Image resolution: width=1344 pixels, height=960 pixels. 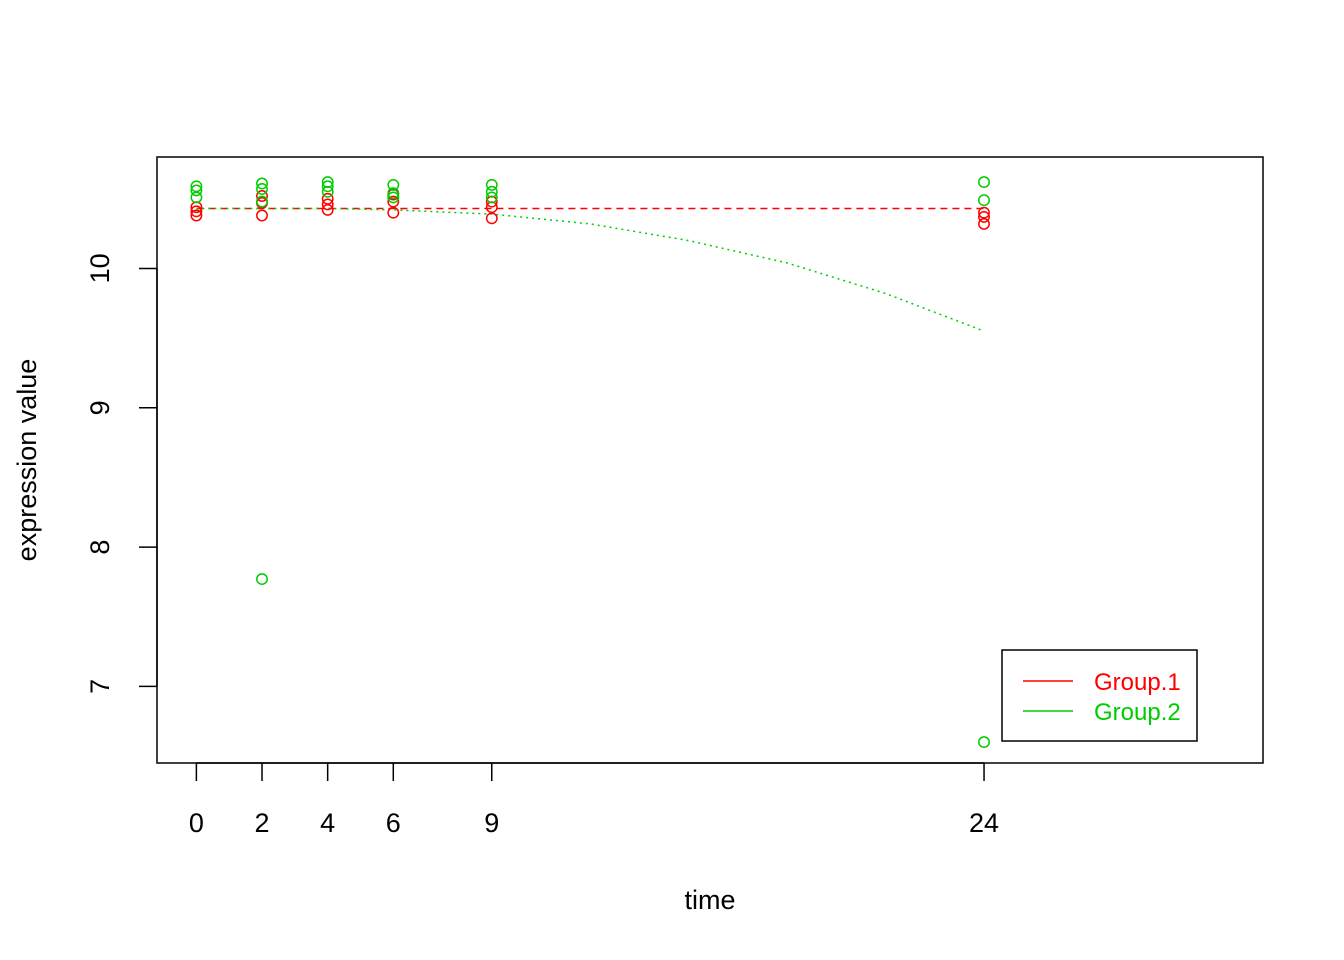 What do you see at coordinates (984, 823) in the screenshot?
I see `x-tick-label: 24` at bounding box center [984, 823].